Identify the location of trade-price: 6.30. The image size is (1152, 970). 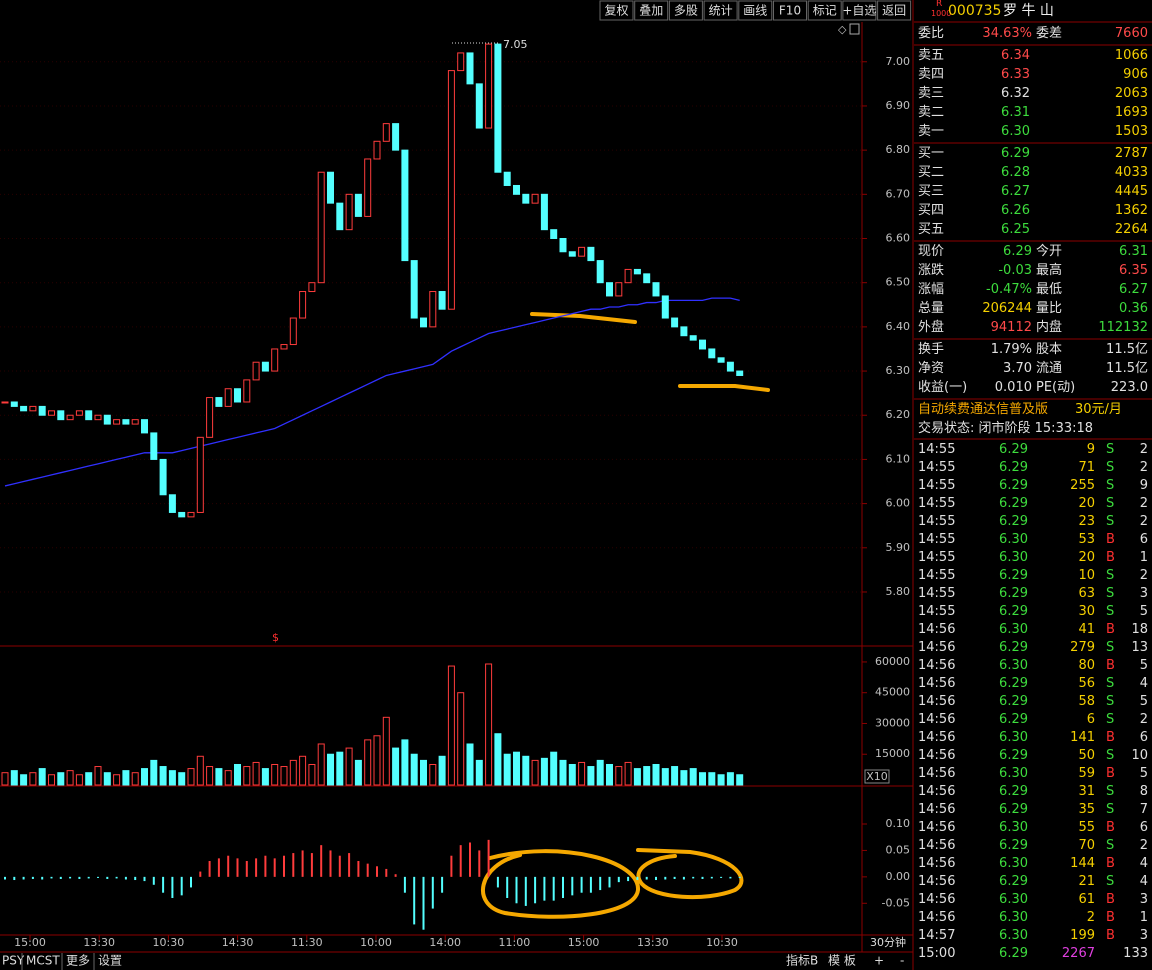
(1013, 737).